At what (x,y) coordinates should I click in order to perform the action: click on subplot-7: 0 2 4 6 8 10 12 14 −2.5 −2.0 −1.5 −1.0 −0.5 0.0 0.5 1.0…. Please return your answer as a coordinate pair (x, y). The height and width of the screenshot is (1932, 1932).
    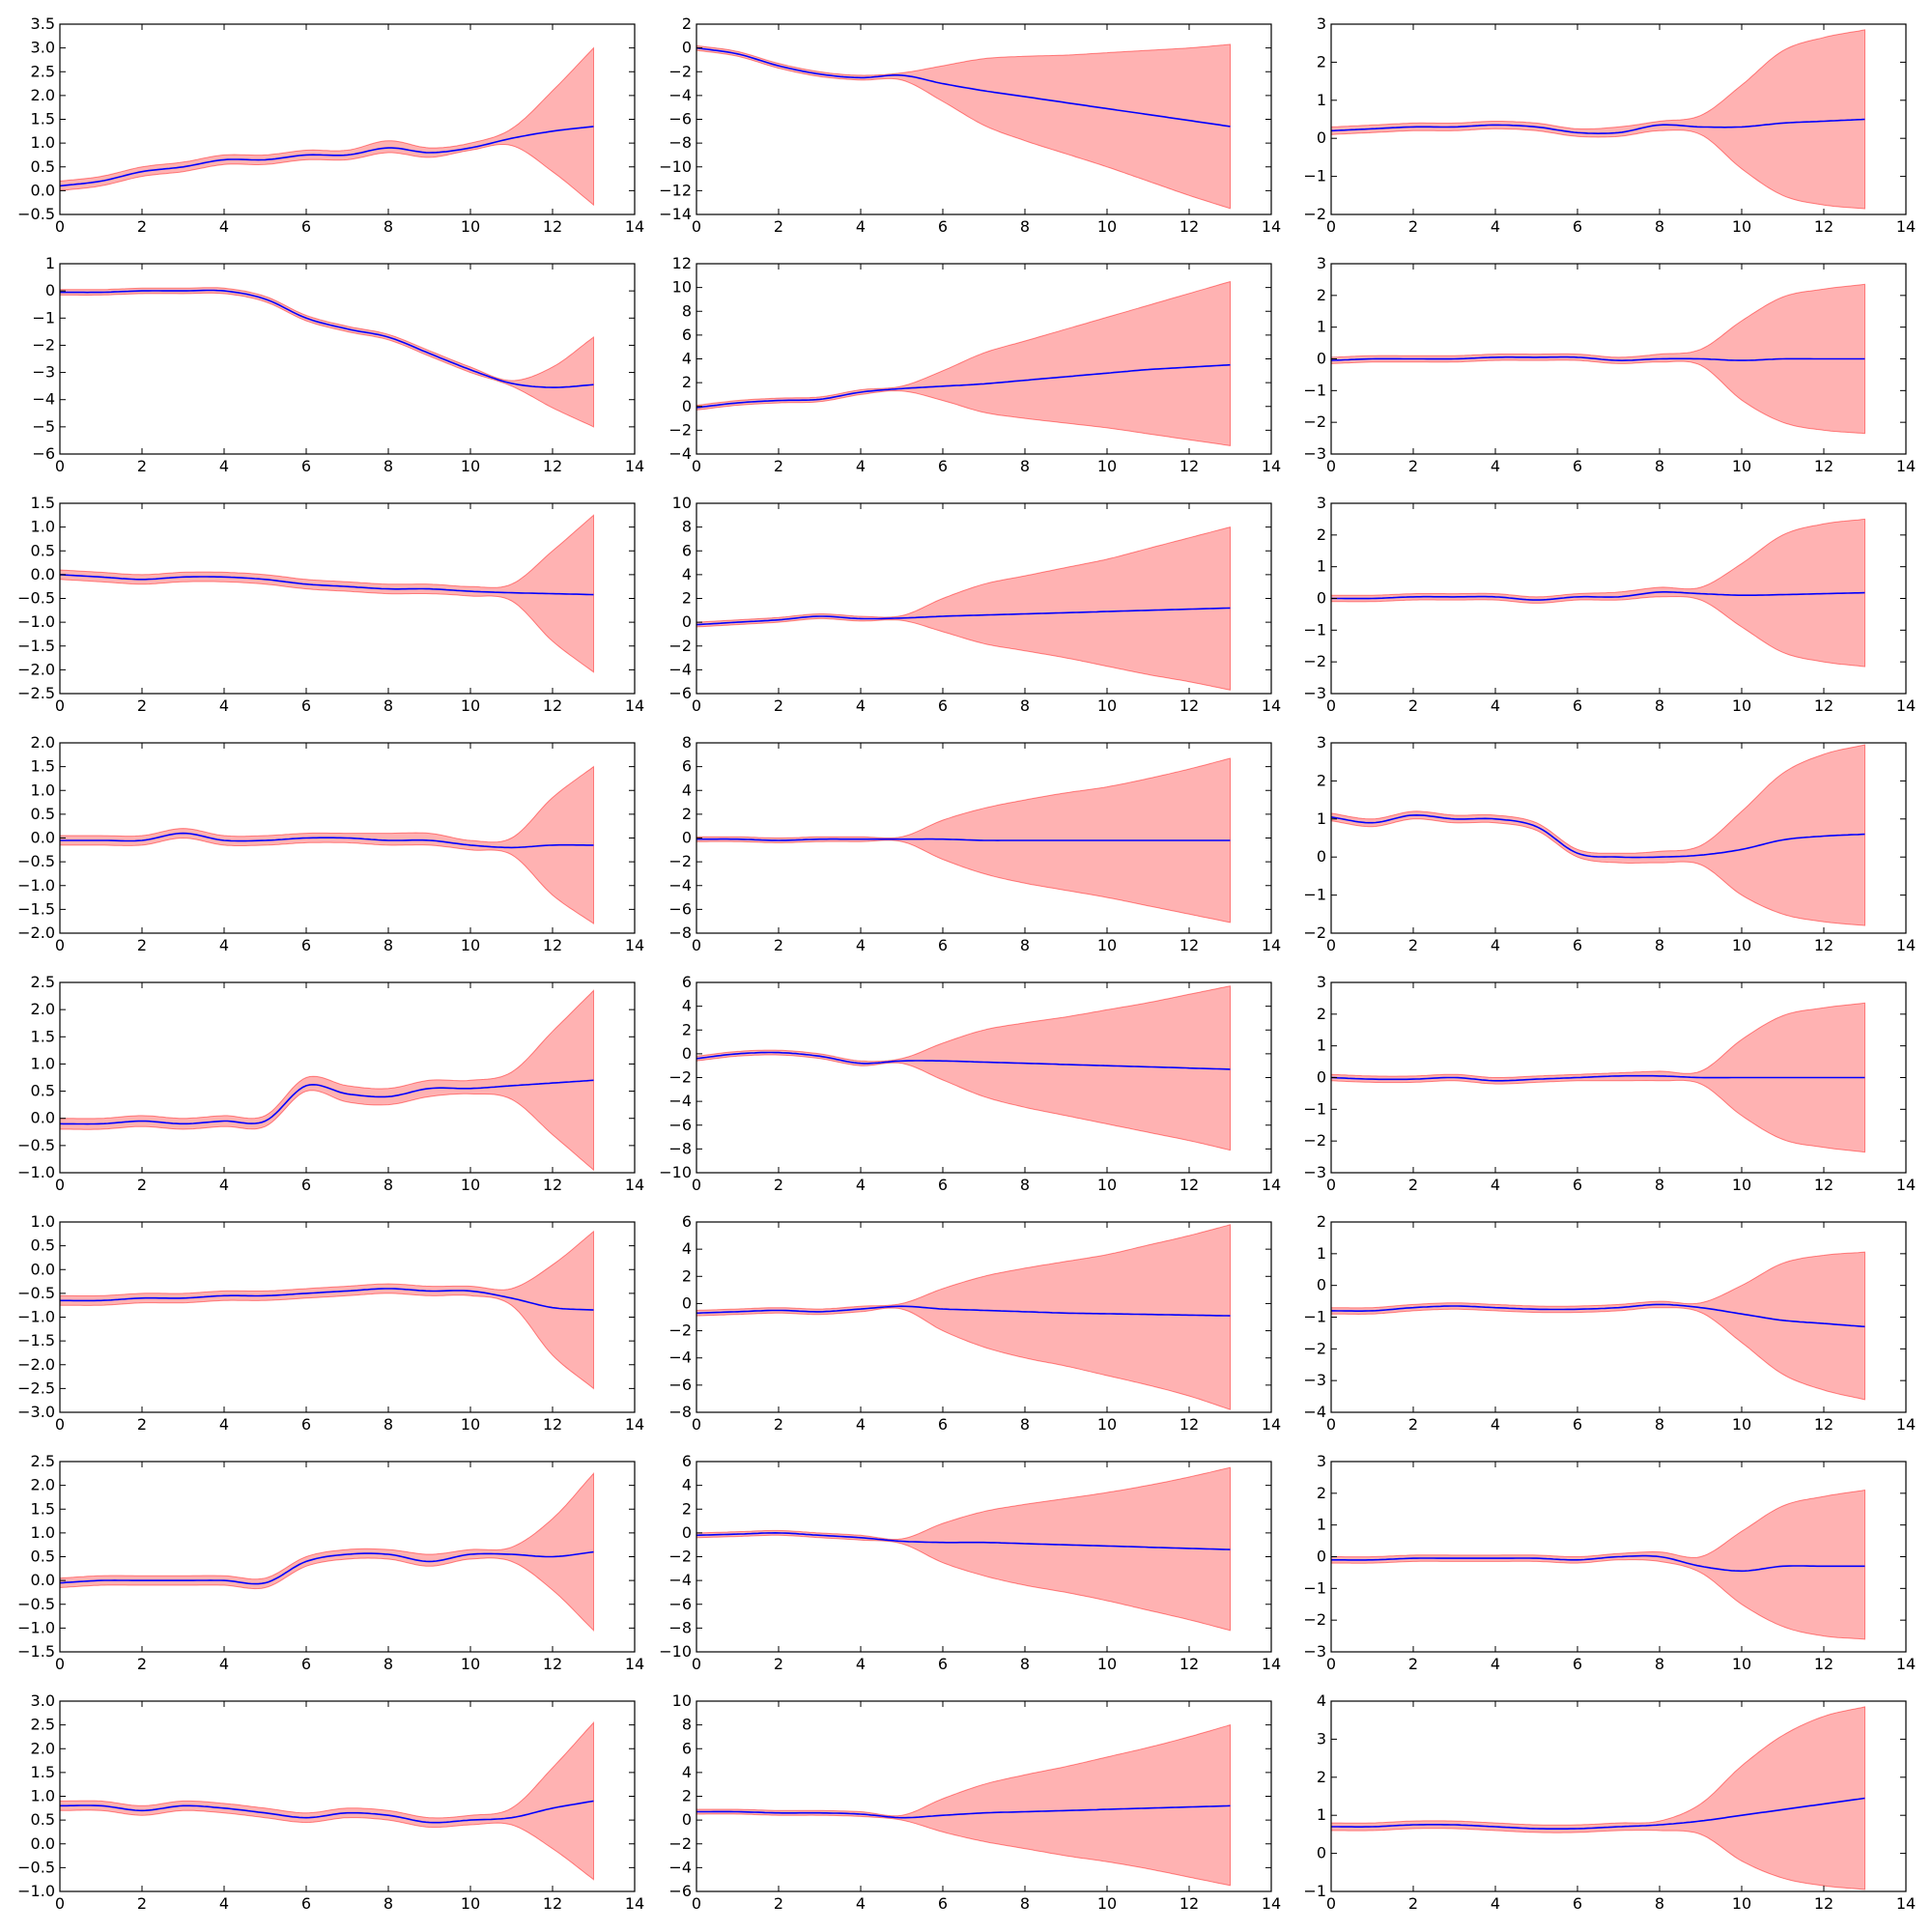
    Looking at the image, I should click on (330, 604).